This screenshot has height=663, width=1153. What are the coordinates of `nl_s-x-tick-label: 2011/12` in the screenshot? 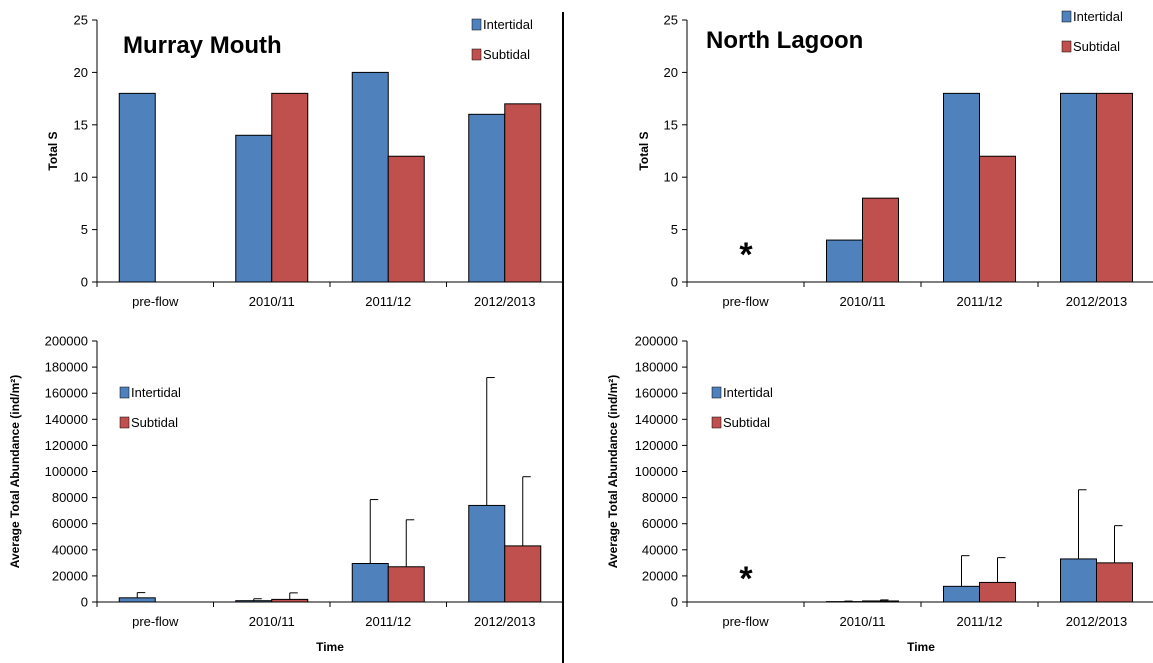 It's located at (979, 301).